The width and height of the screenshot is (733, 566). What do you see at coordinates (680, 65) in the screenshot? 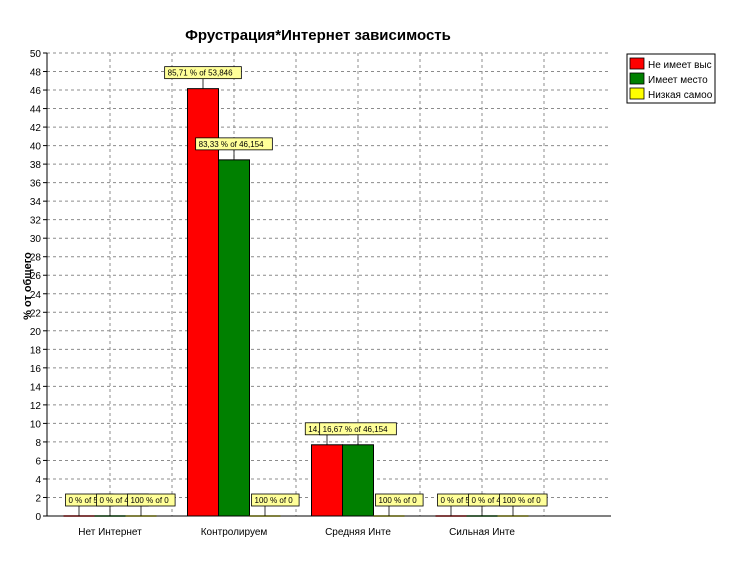
I see `legend-label: Не имеет выс` at bounding box center [680, 65].